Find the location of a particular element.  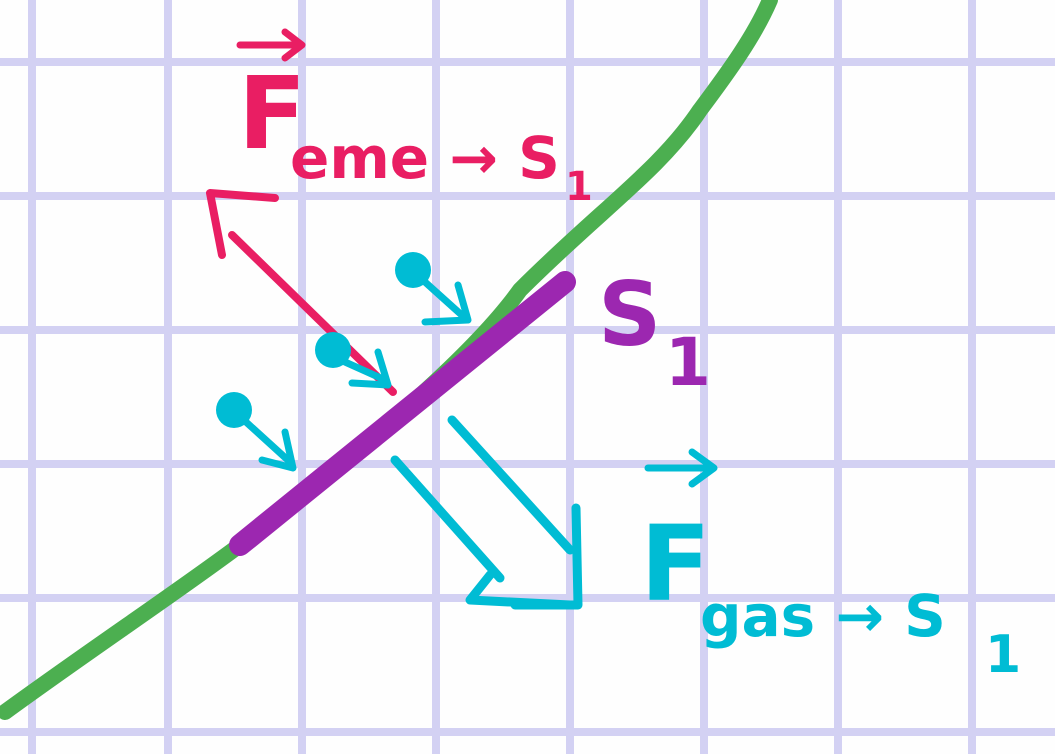

gas-label: F gas → S 1 is located at coordinates (830, 566).